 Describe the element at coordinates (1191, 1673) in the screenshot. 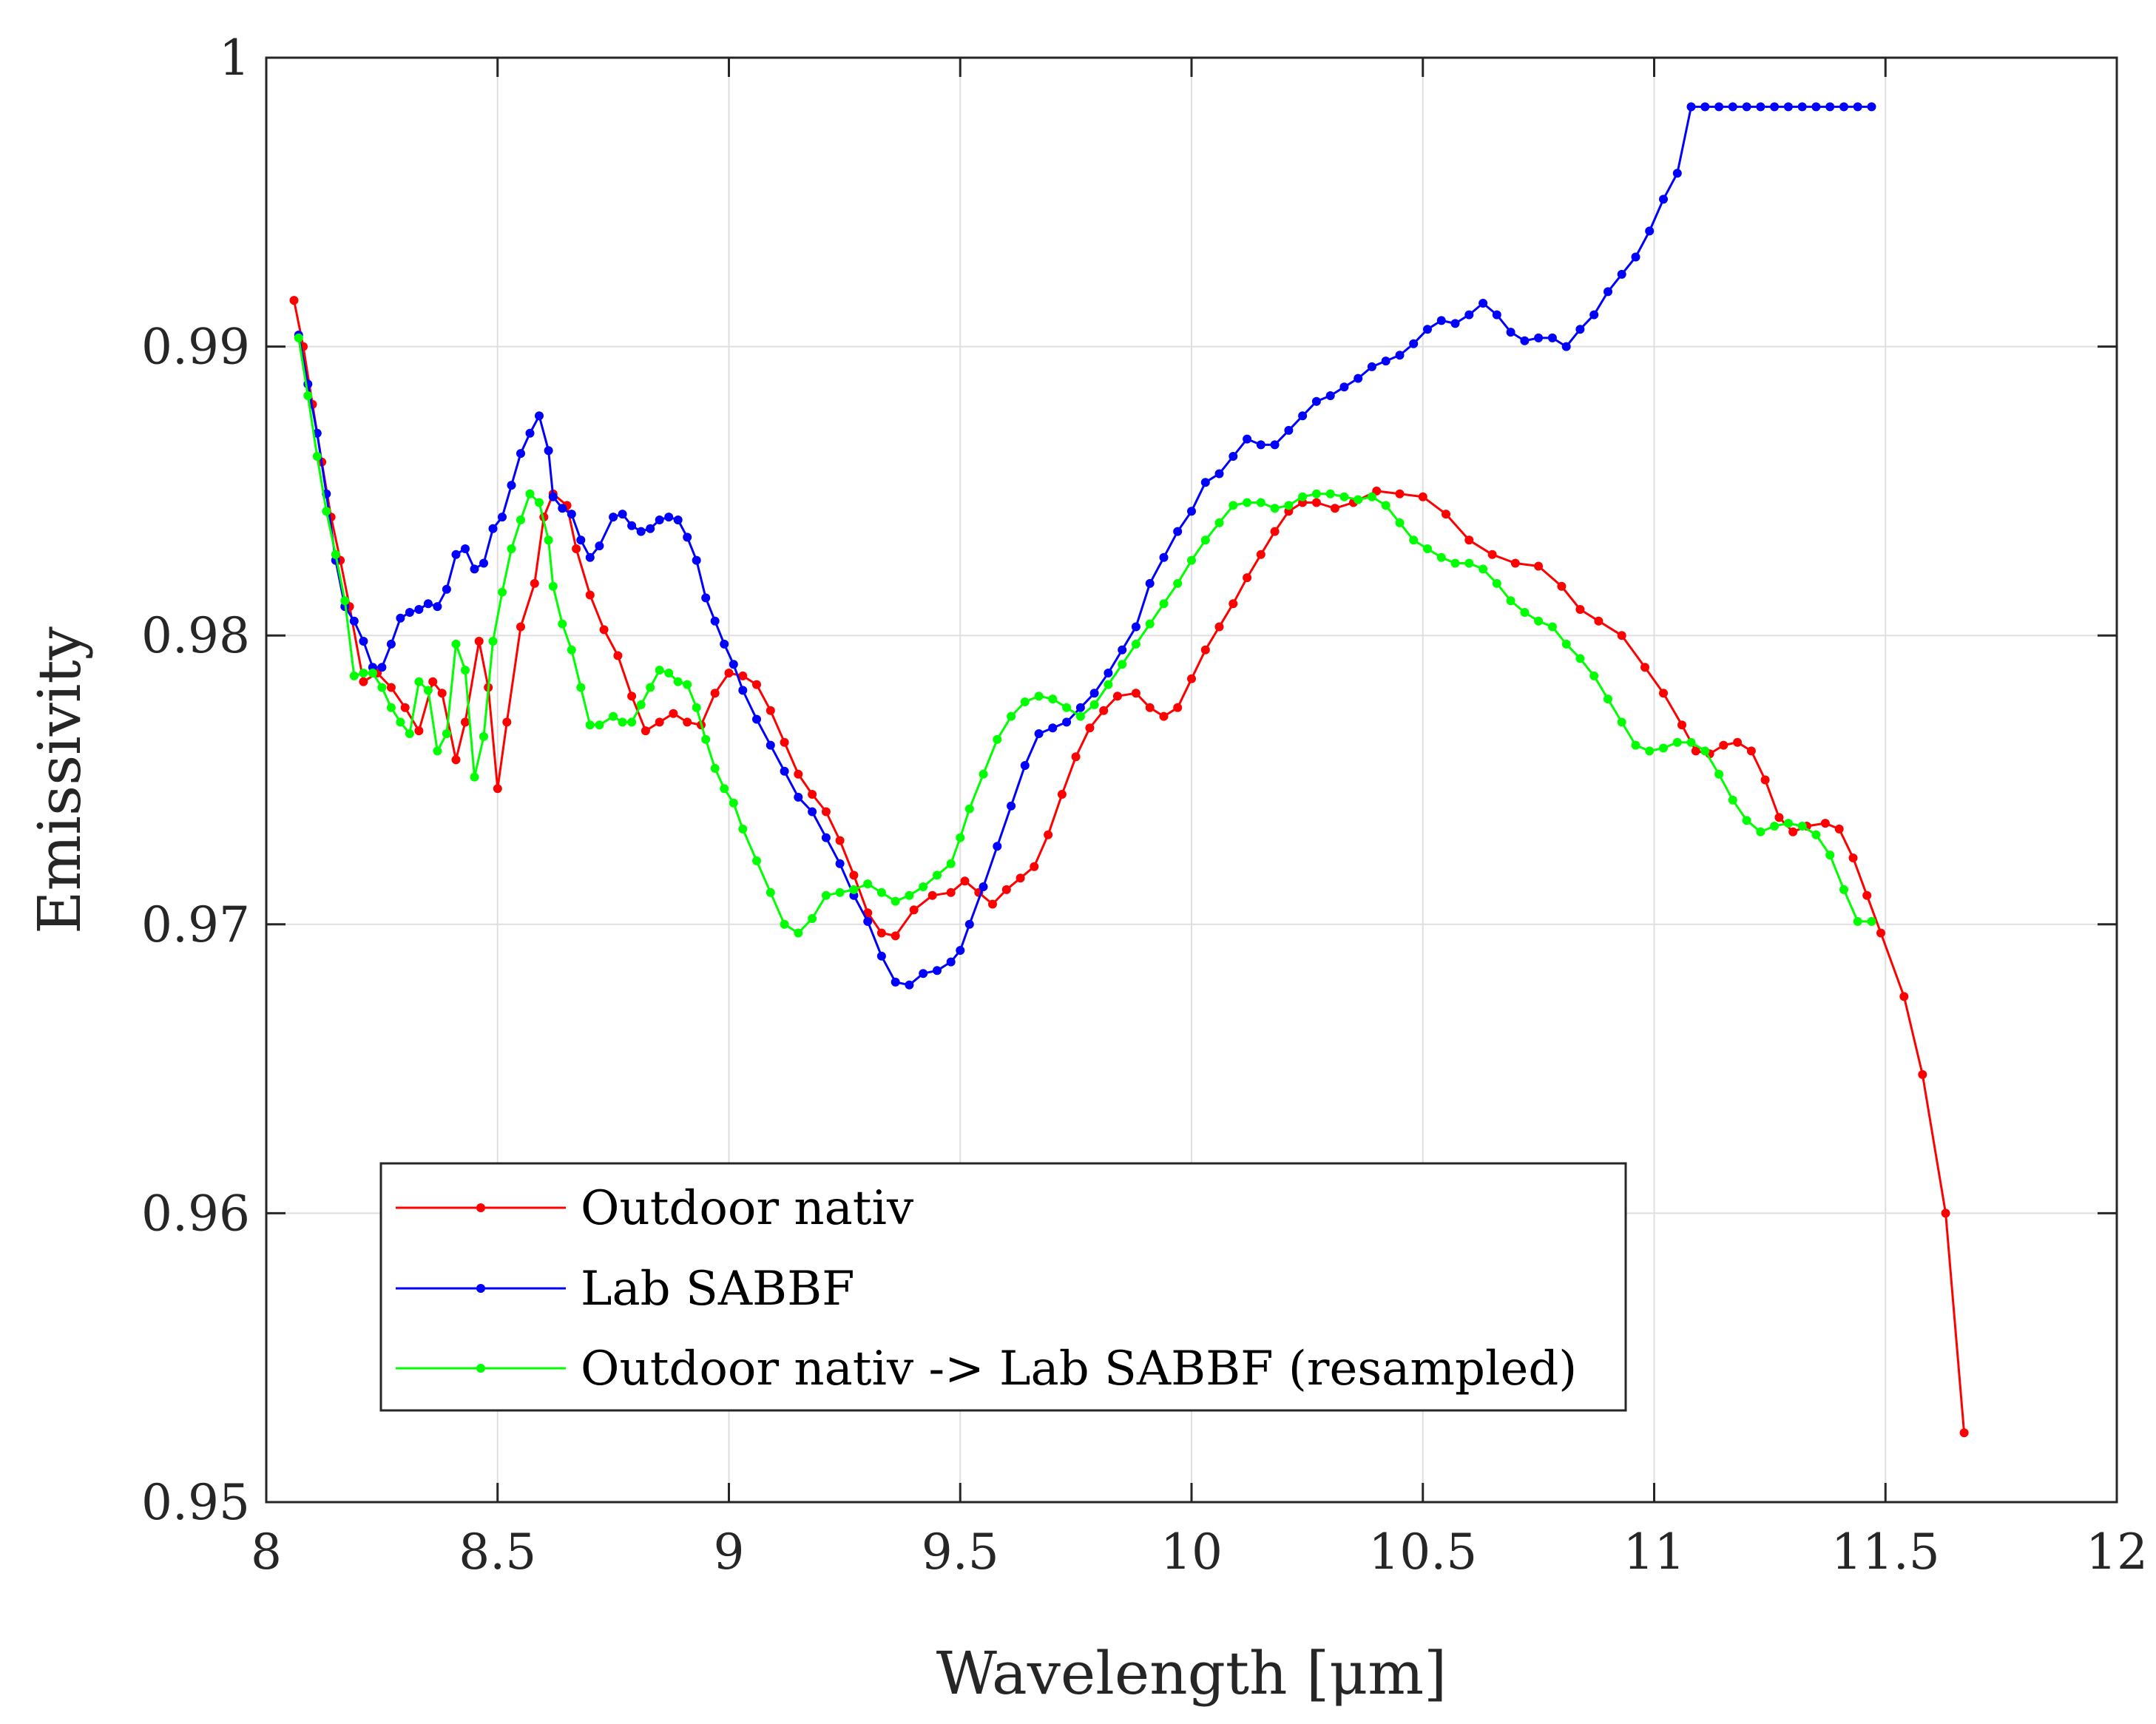

I see `x-axis-label: Wavelength [μm]` at that location.